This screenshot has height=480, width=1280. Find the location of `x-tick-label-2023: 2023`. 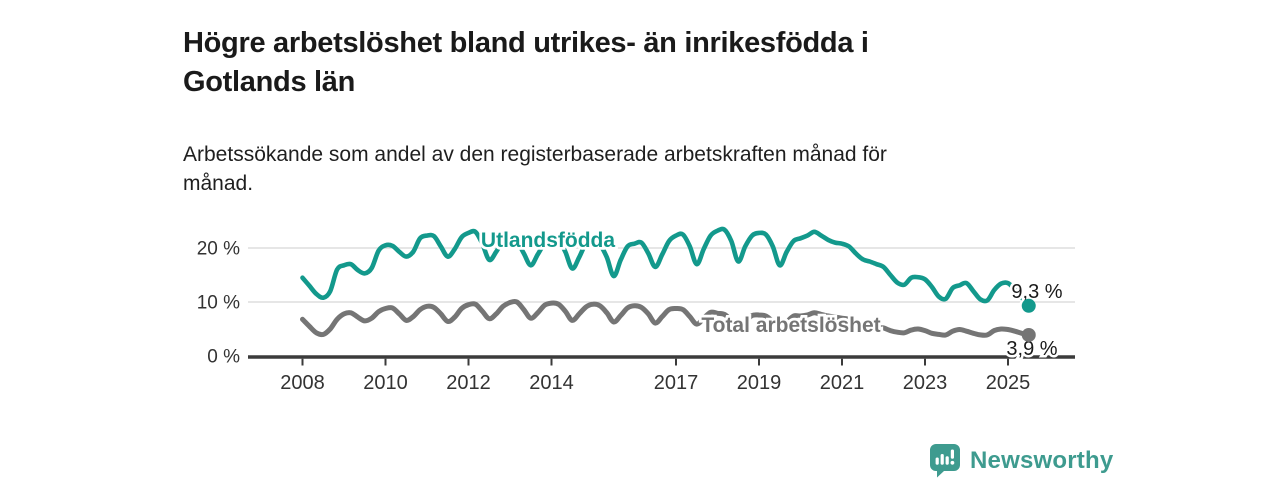

x-tick-label-2023: 2023 is located at coordinates (925, 383).